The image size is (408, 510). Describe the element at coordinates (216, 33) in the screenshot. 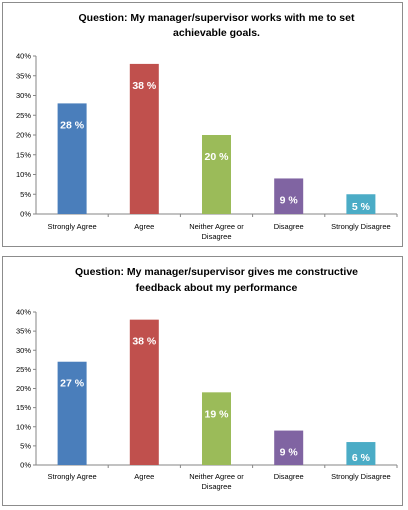

I see `chart-title-line: achievable goals.` at that location.